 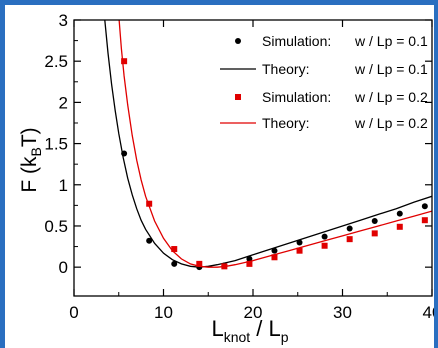 I want to click on y-tick-label: 2.5, so click(x=56, y=61).